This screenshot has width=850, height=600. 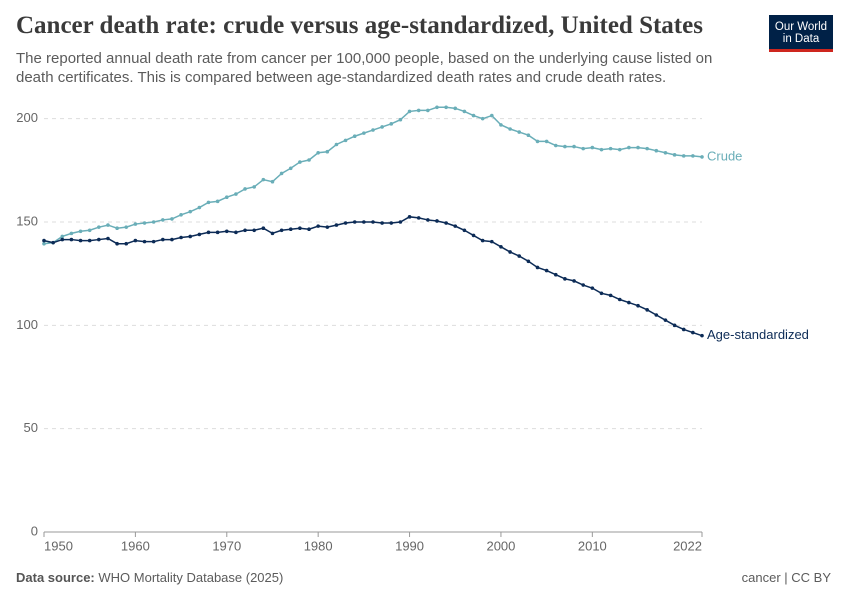 I want to click on source: WHO Mortality Database (2025), so click(x=191, y=577).